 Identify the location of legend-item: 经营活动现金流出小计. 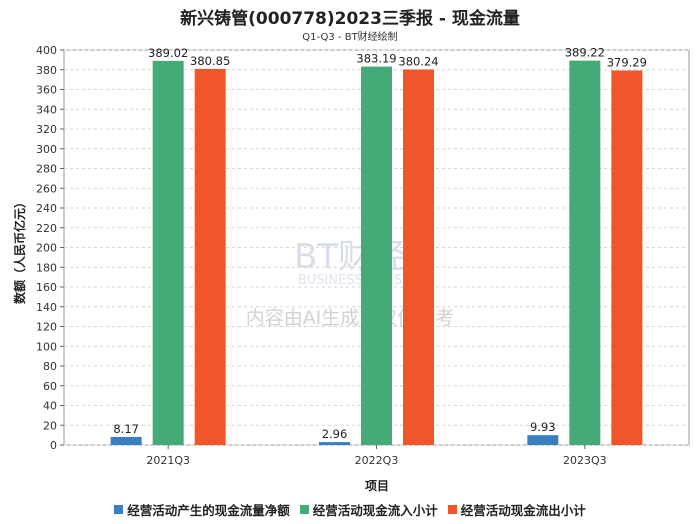
(516, 509).